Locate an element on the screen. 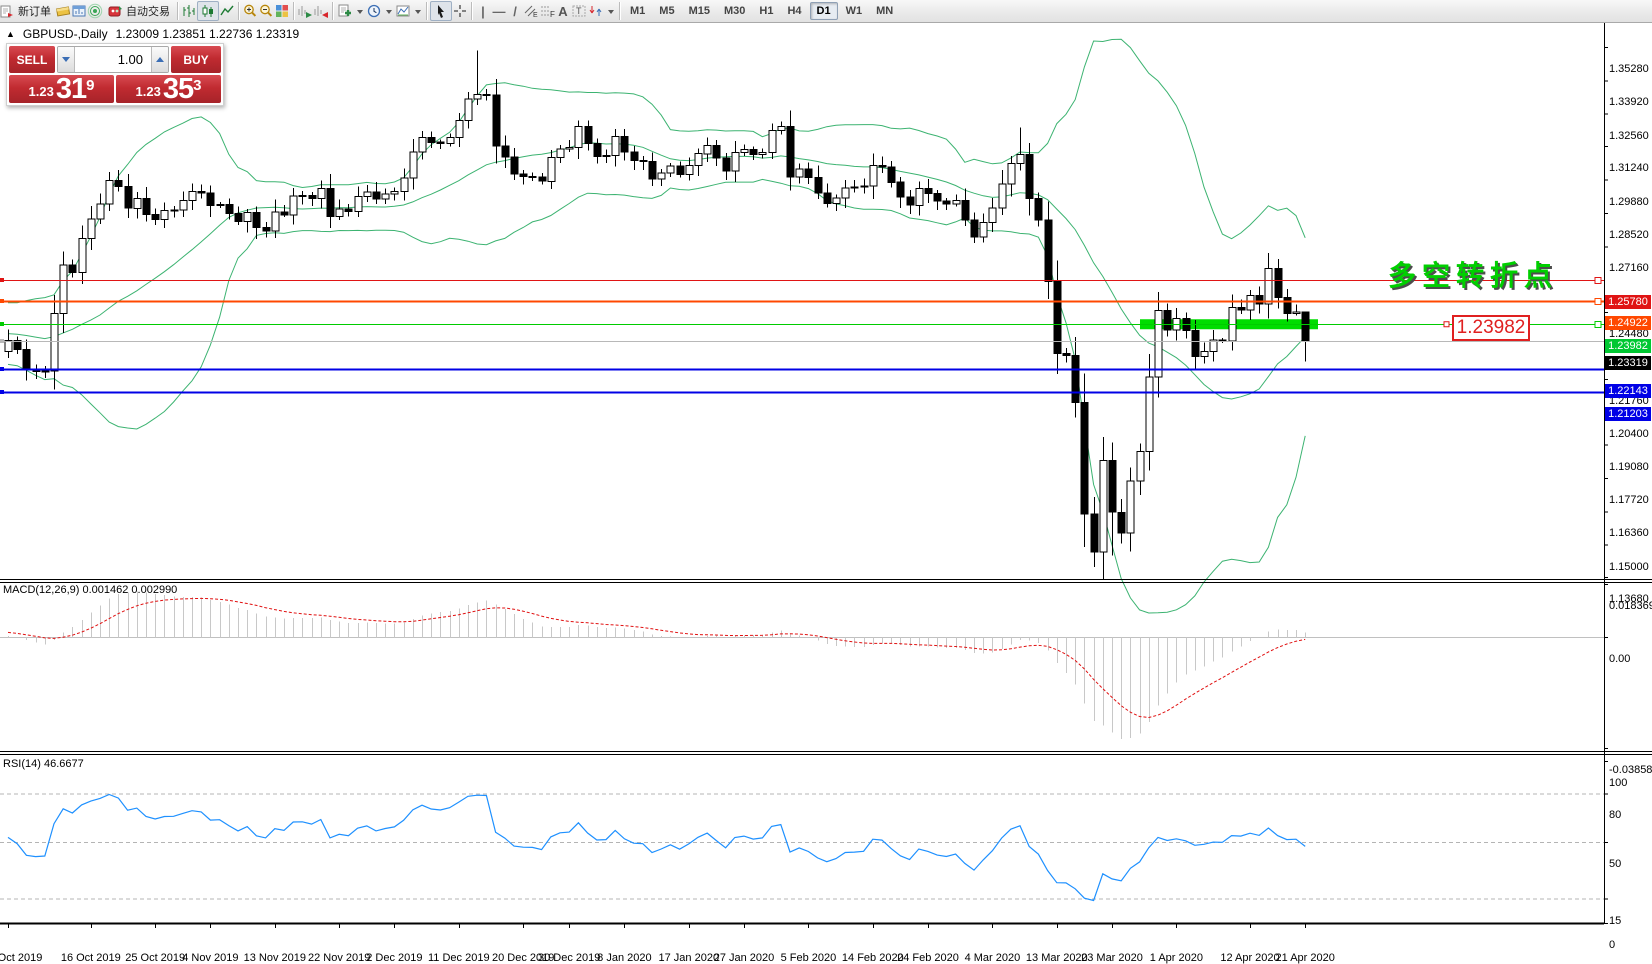 This screenshot has width=1652, height=964. collapse-arrow-icon: ▲ is located at coordinates (10, 34).